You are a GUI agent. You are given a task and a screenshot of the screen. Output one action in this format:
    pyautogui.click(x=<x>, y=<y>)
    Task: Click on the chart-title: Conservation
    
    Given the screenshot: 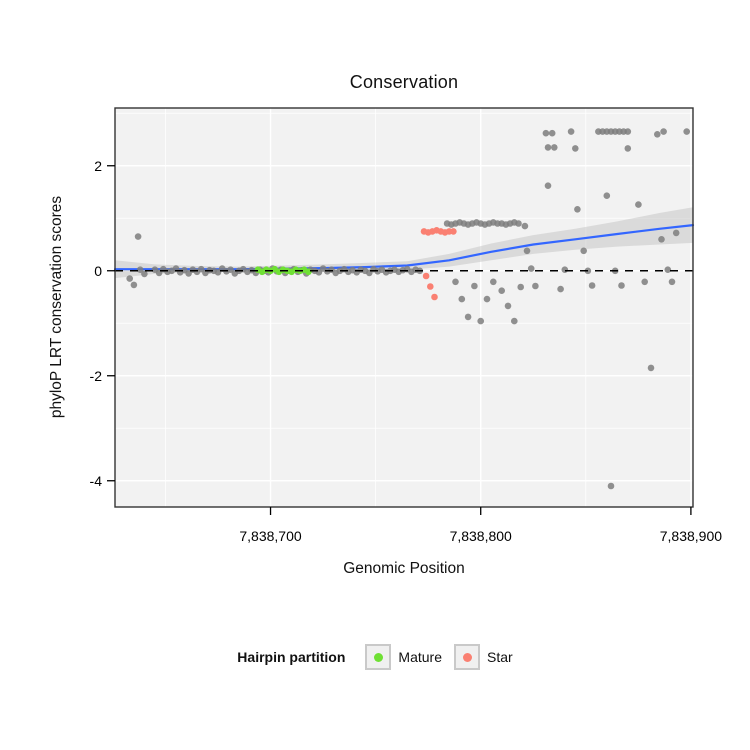 What is the action you would take?
    pyautogui.click(x=404, y=82)
    